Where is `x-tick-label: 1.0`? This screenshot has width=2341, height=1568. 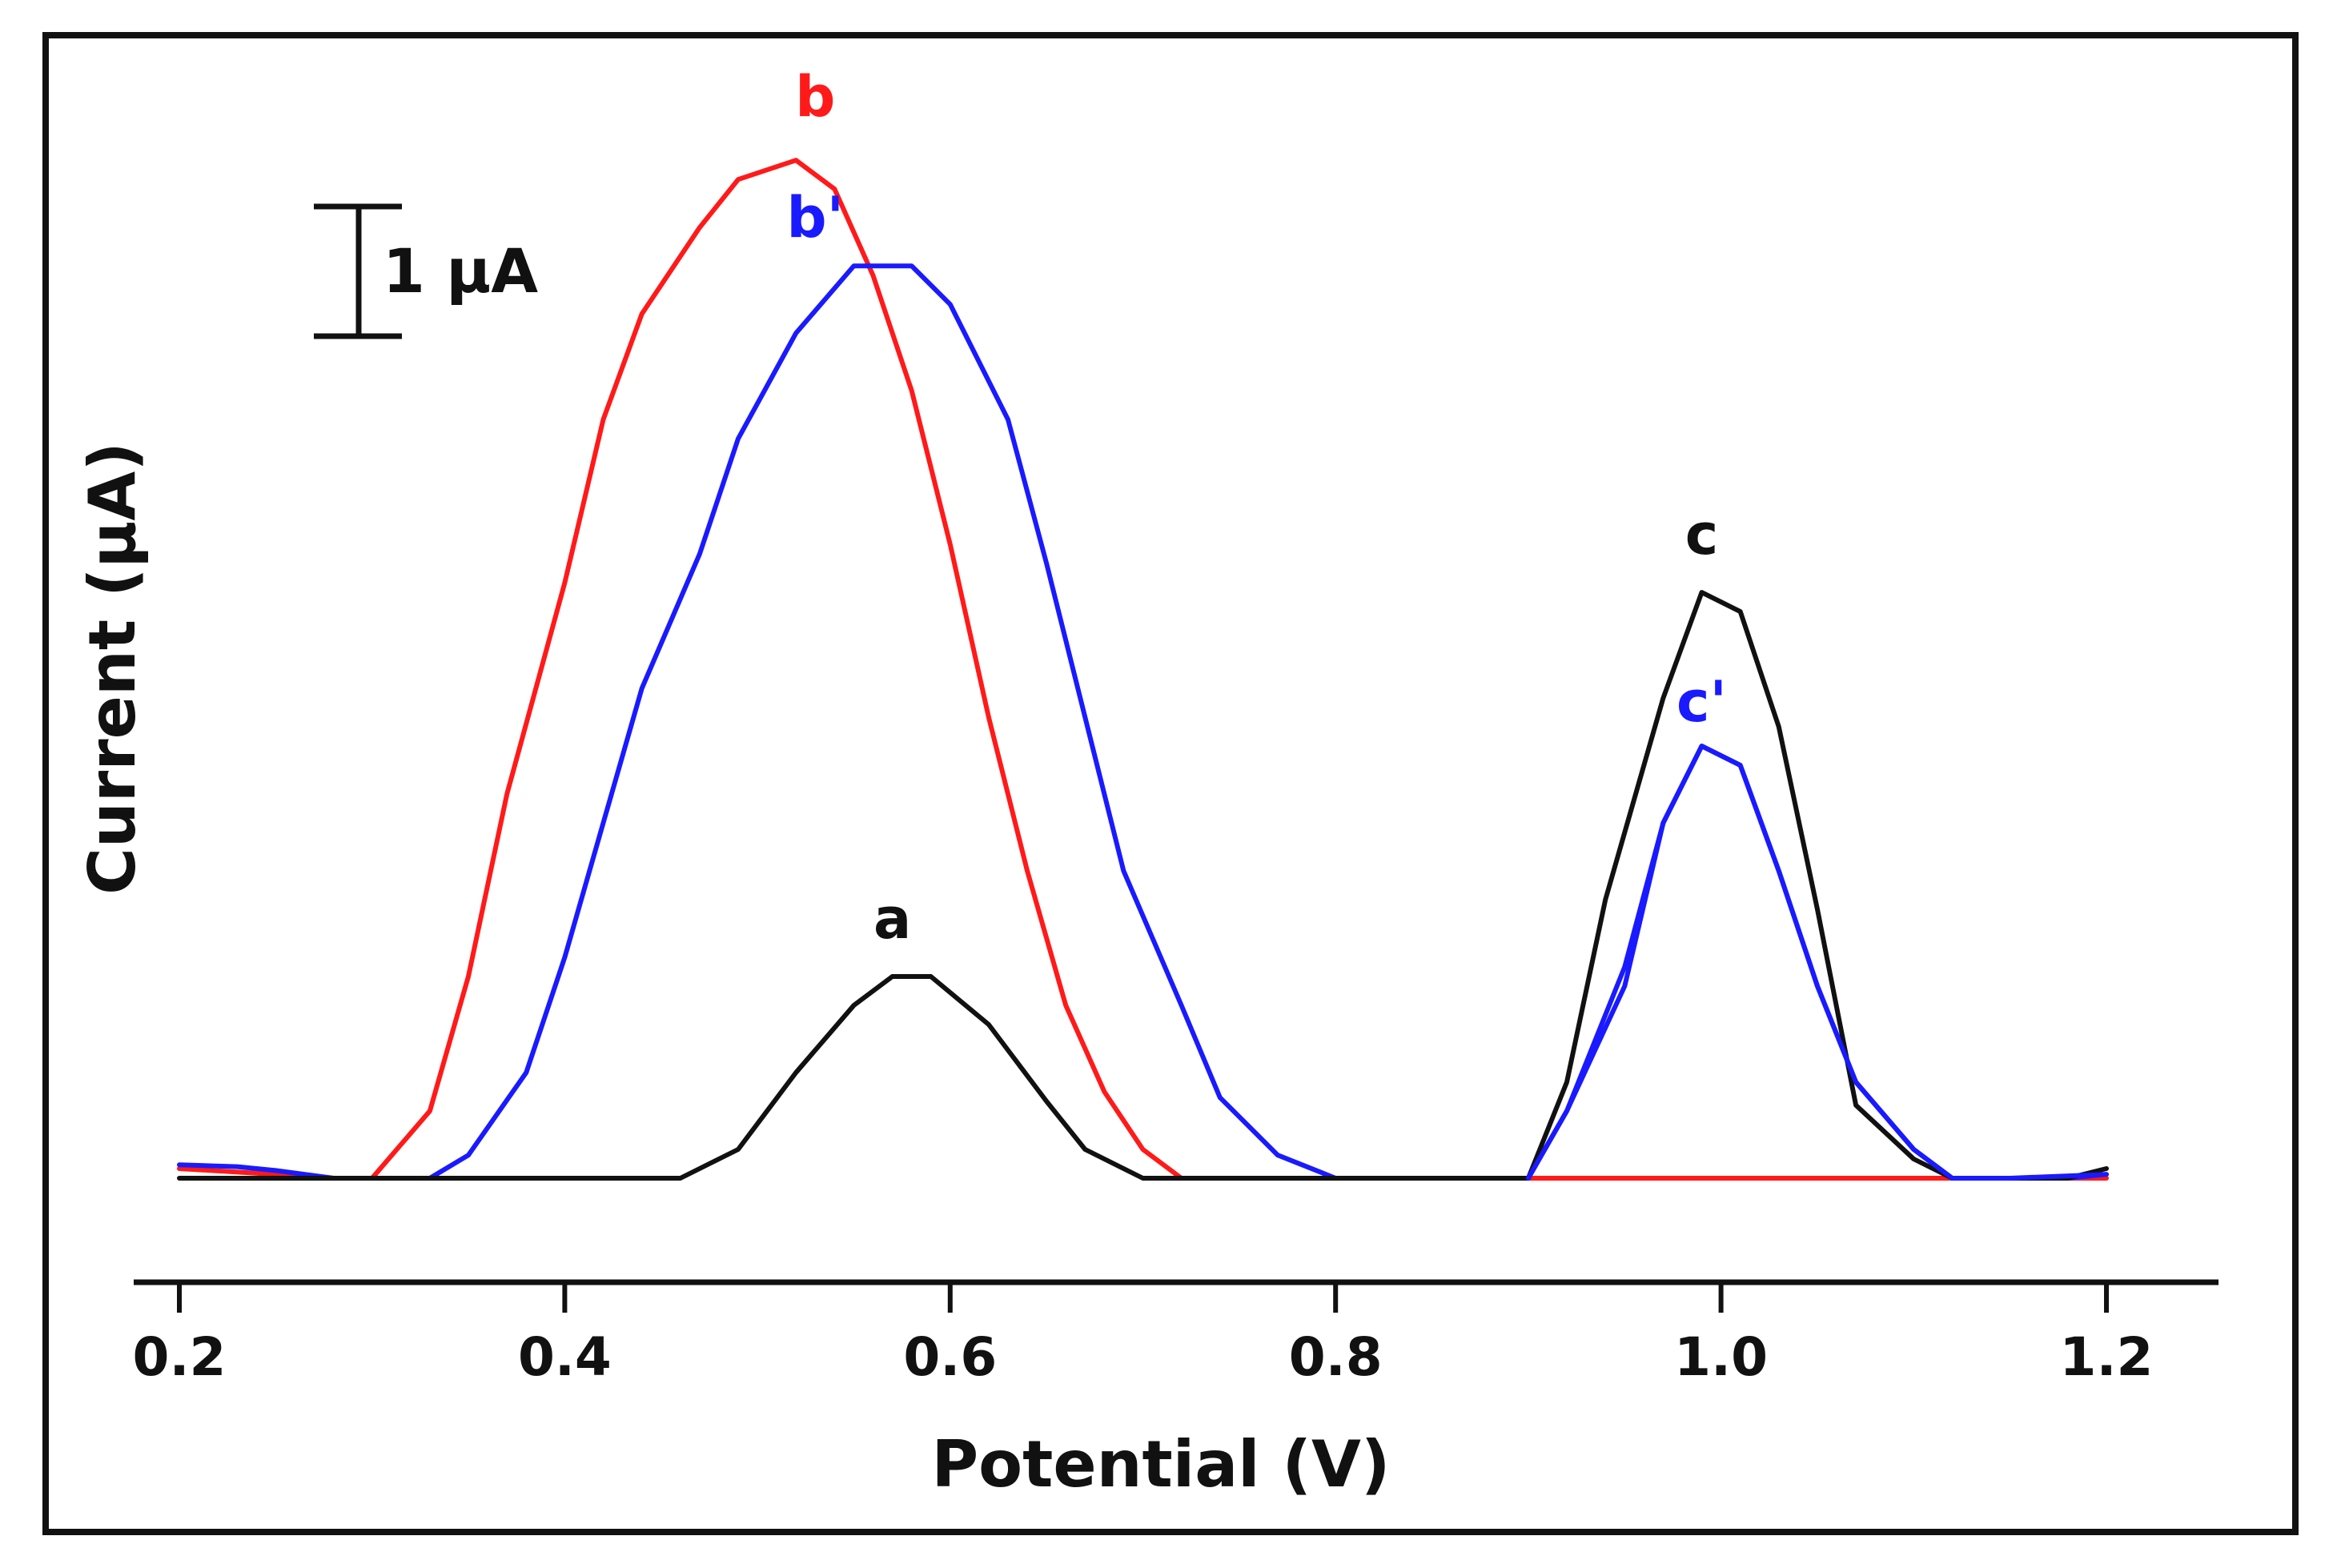 x-tick-label: 1.0 is located at coordinates (1721, 1357).